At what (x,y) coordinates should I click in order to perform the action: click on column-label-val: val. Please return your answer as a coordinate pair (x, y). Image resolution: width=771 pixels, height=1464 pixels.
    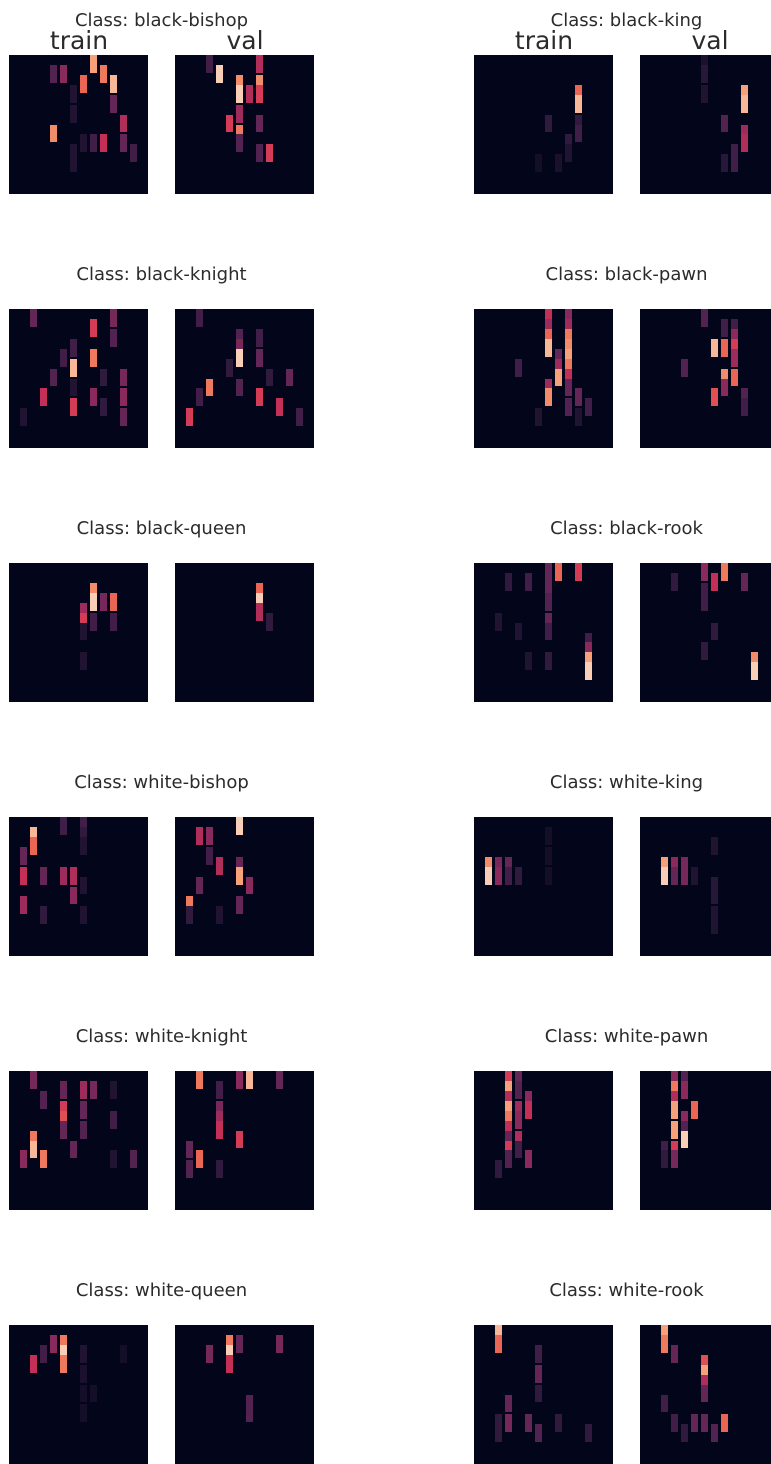
    Looking at the image, I should click on (710, 40).